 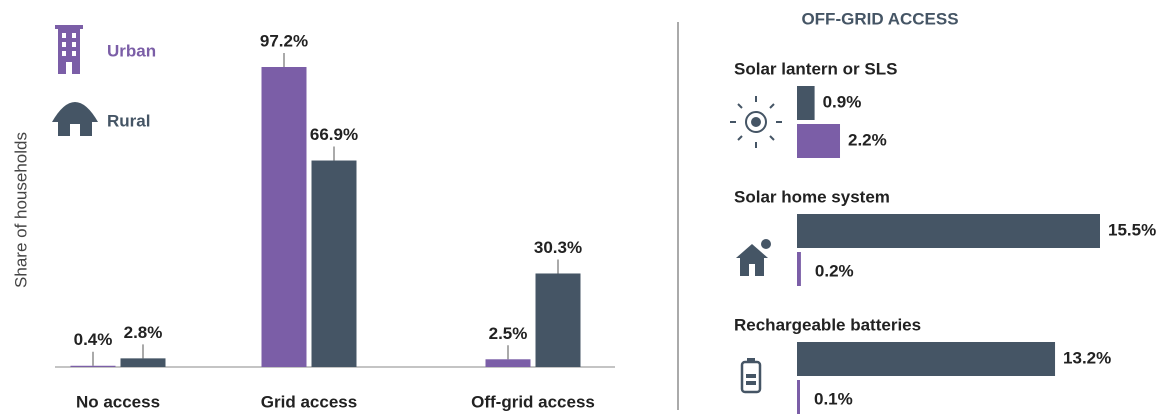 I want to click on urban-icon, so click(x=69, y=49).